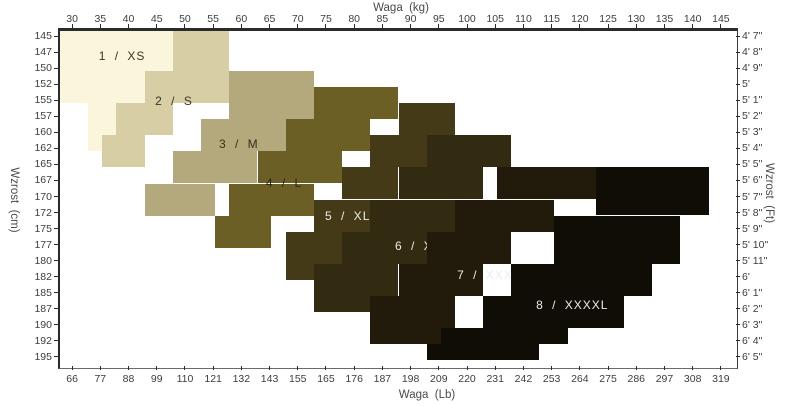 This screenshot has width=800, height=406. What do you see at coordinates (752, 308) in the screenshot?
I see `right-tick-18-label: 6' 2"` at bounding box center [752, 308].